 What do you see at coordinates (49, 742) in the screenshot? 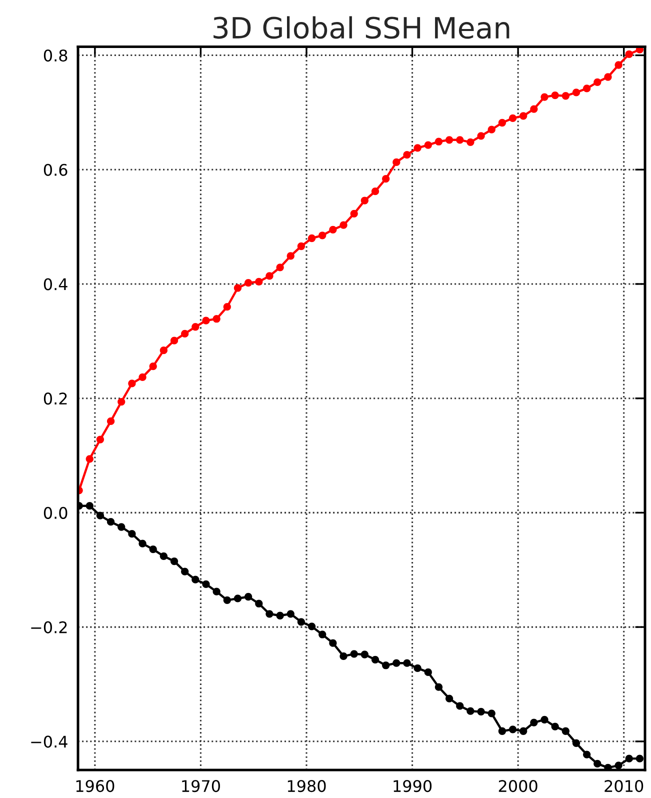
I see `y-tick-label: −0.4` at bounding box center [49, 742].